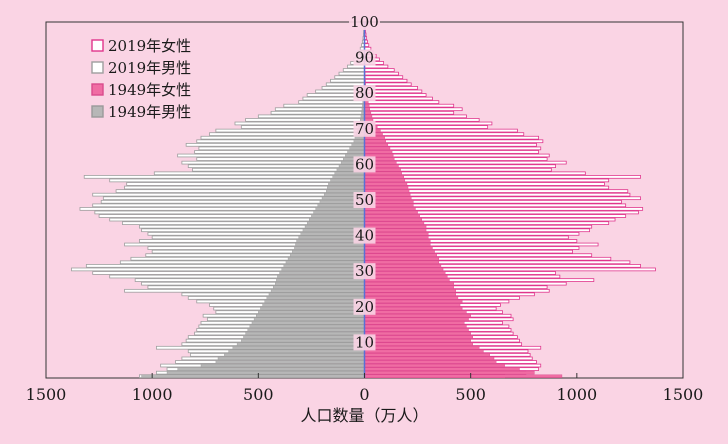 Image resolution: width=728 pixels, height=444 pixels. What do you see at coordinates (152, 394) in the screenshot?
I see `x-tick-label: 1000` at bounding box center [152, 394].